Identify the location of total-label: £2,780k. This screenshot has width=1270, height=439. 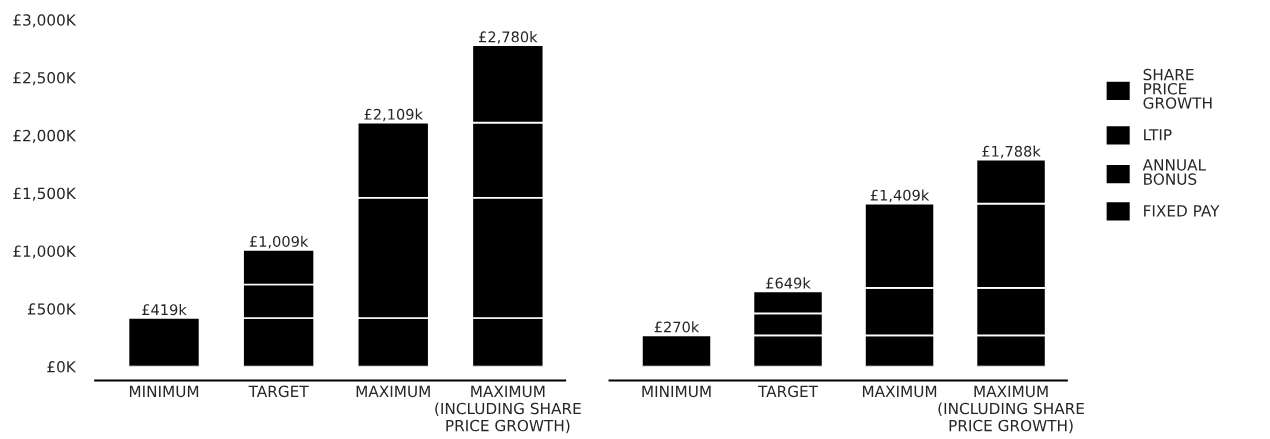
(508, 37).